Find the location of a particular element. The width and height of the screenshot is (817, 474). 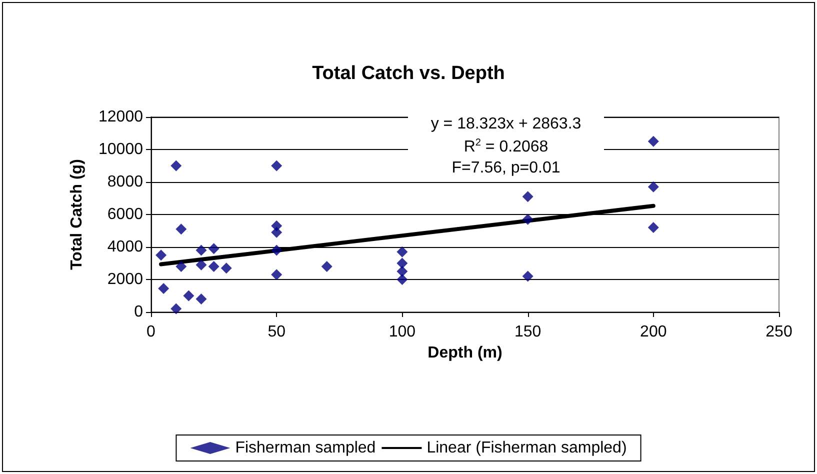

y-tick-label: 0 is located at coordinates (139, 312).